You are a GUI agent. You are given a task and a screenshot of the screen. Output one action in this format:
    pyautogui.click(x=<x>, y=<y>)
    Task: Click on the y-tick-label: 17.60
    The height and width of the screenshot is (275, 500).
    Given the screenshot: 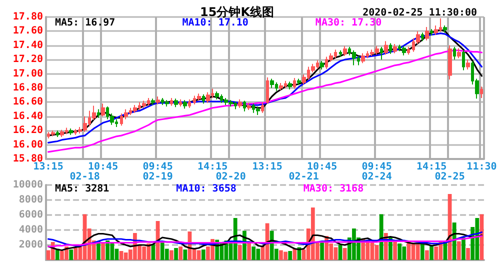 What is the action you would take?
    pyautogui.click(x=27, y=31)
    